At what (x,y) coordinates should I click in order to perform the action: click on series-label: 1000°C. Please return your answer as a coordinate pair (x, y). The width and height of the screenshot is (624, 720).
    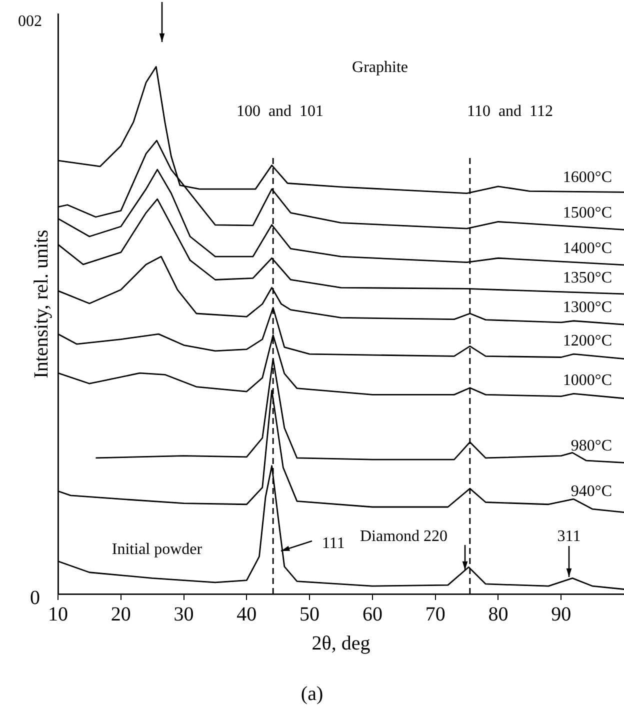
    Looking at the image, I should click on (587, 380).